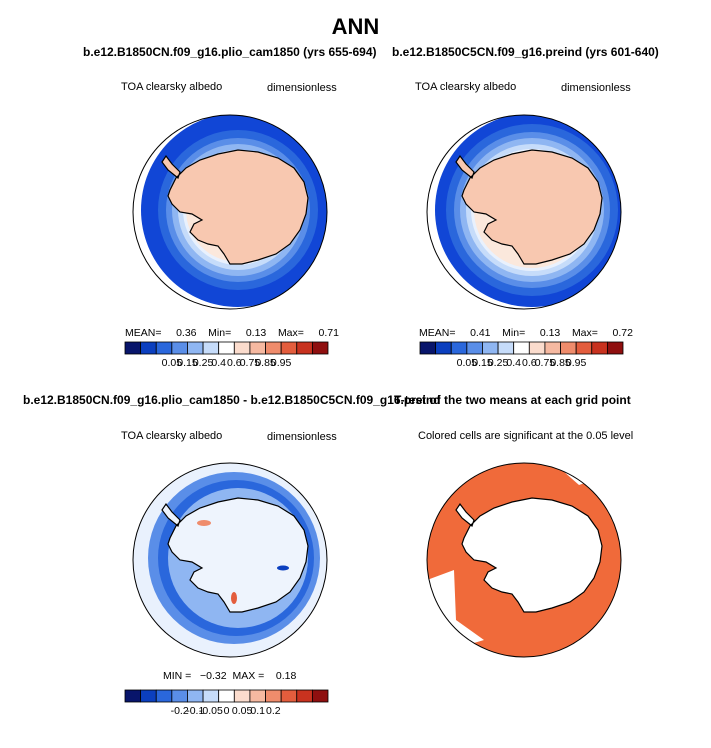  I want to click on panel3-colorbar-tick-label: -0.1, so click(195, 711).